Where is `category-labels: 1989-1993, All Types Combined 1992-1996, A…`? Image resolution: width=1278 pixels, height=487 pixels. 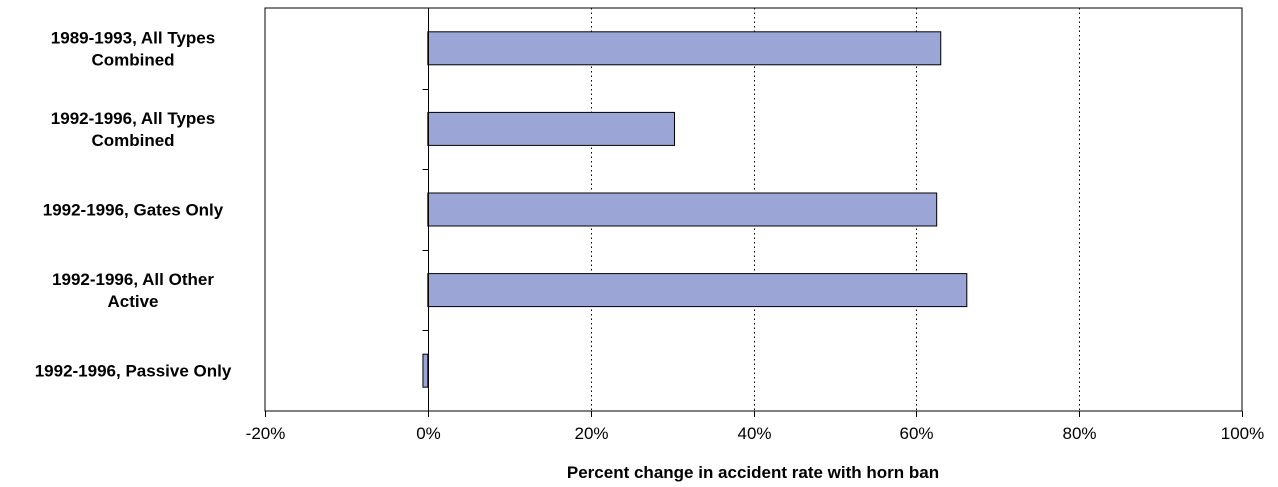
category-labels: 1989-1993, All Types Combined 1992-1996, A… is located at coordinates (133, 204).